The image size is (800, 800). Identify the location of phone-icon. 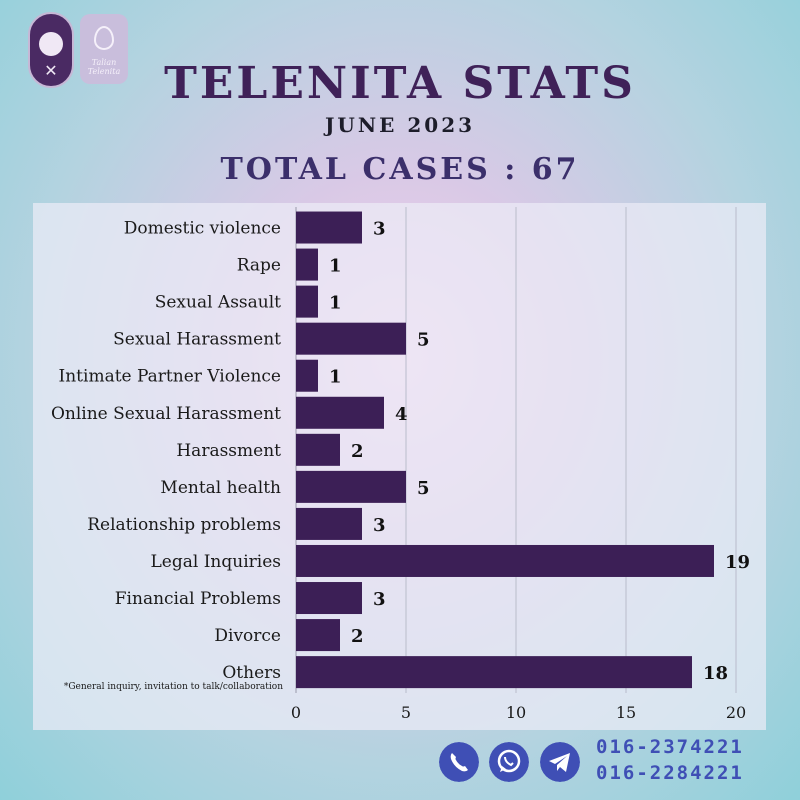
(459, 762).